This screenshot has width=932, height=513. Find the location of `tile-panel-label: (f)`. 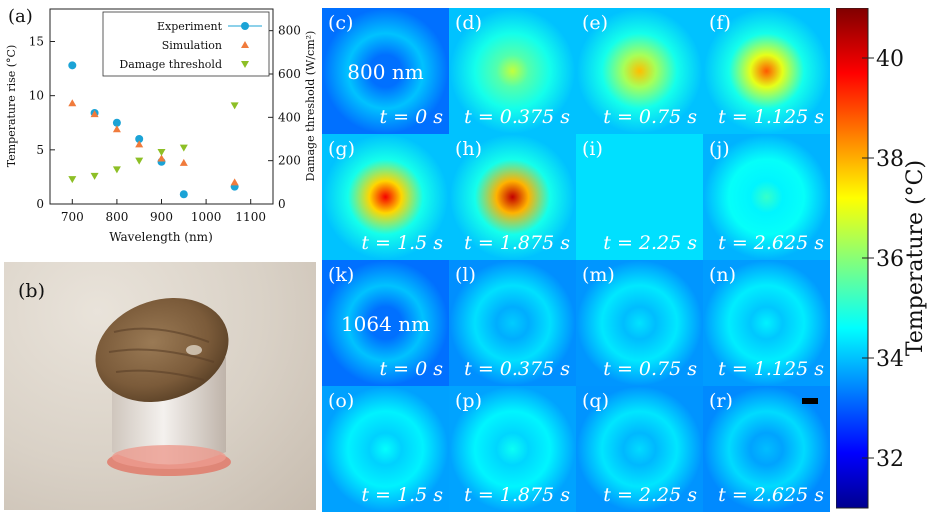

tile-panel-label: (f) is located at coordinates (720, 23).